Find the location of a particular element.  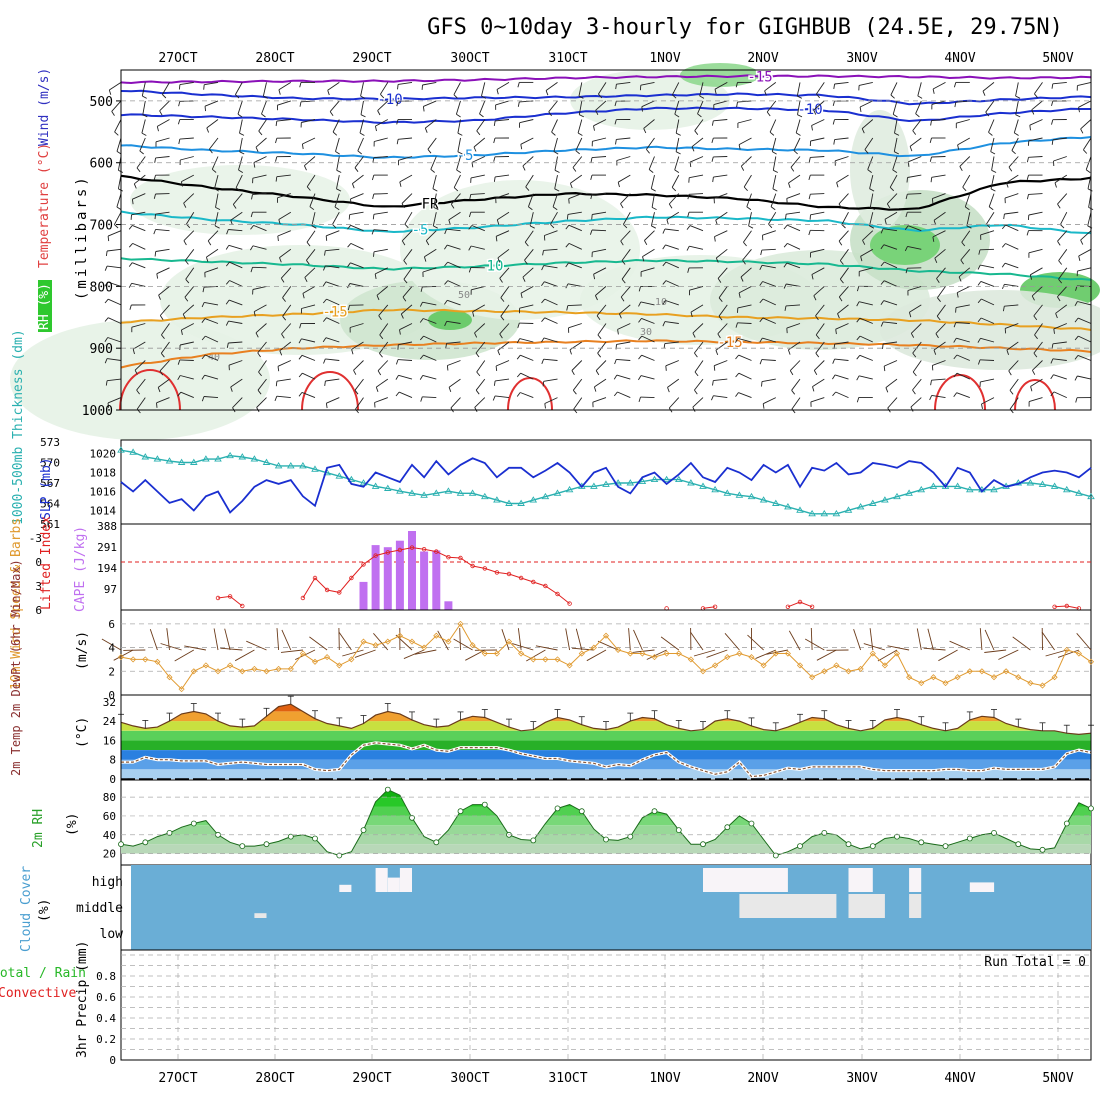

contour-label-2: -10 is located at coordinates (809, 110).